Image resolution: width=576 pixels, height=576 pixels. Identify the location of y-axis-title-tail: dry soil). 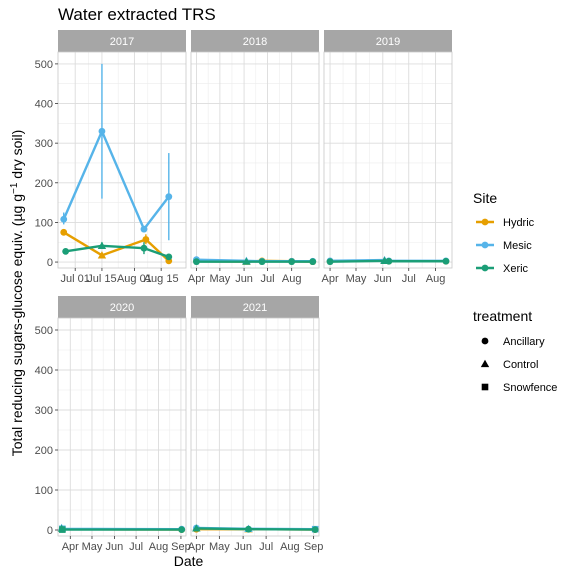
(17, 156).